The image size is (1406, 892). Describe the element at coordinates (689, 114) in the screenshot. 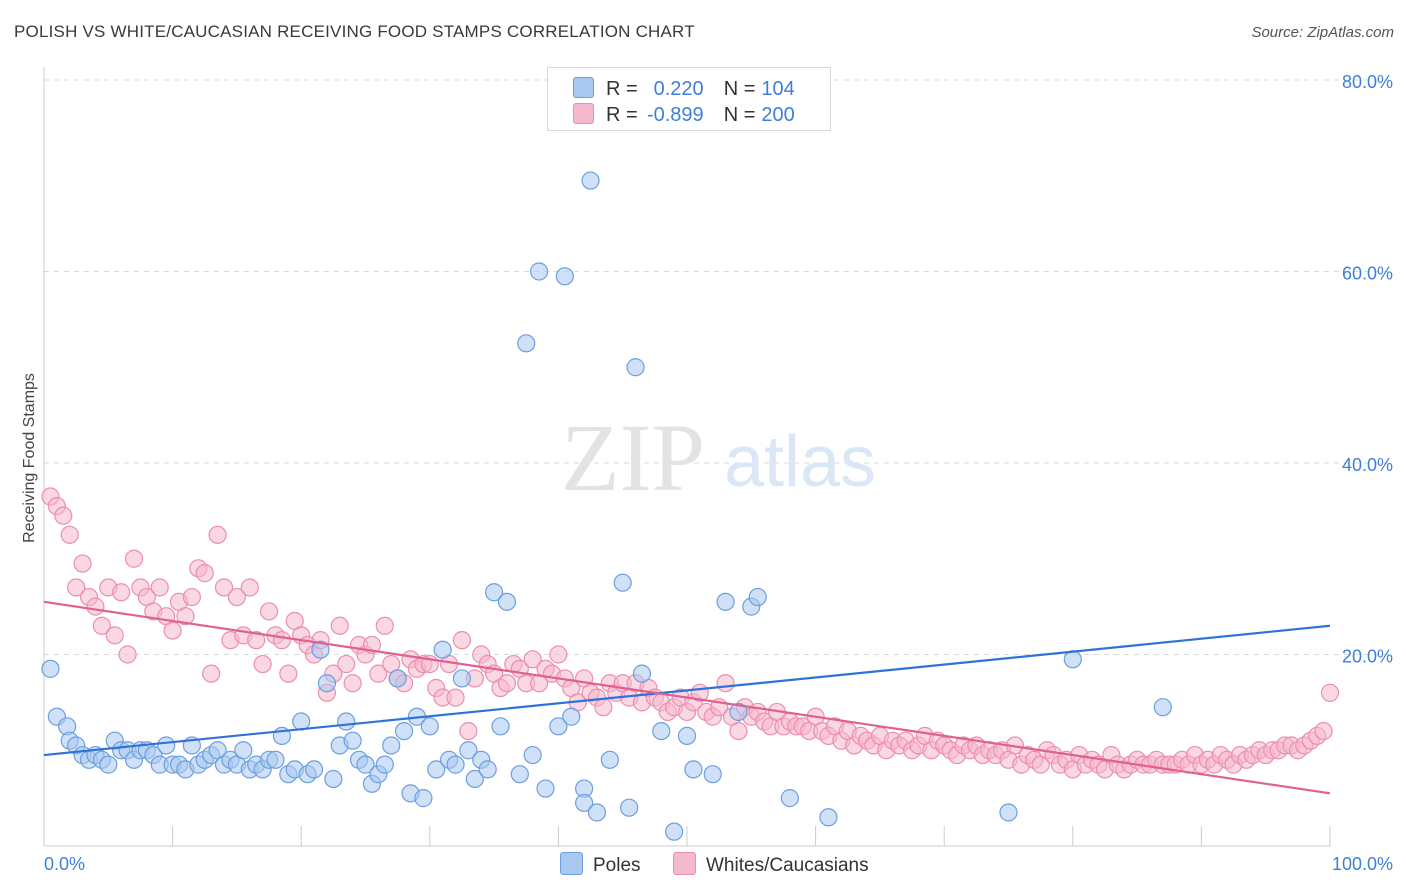

I see `legend-row-whites: R = -0.899 N = 200` at that location.